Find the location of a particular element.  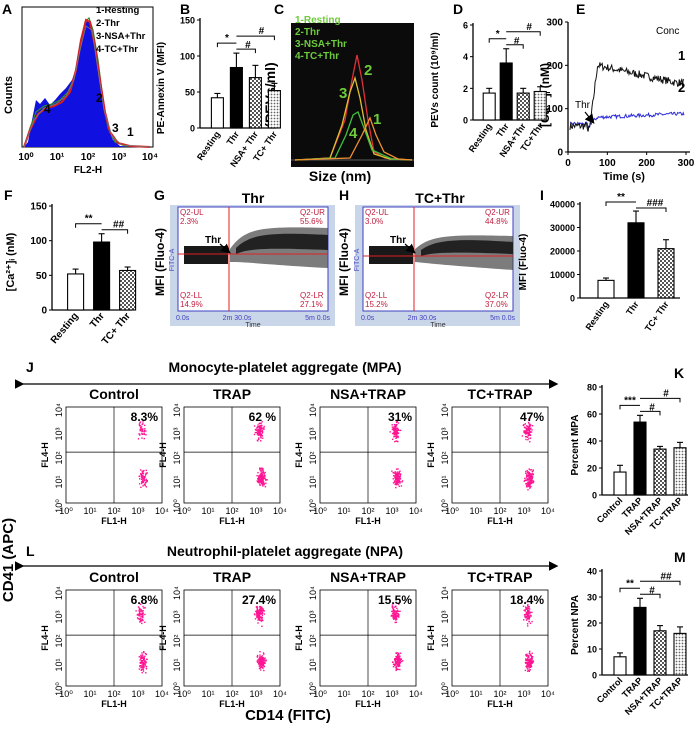

b-ytick-label: 0 is located at coordinates (192, 129).